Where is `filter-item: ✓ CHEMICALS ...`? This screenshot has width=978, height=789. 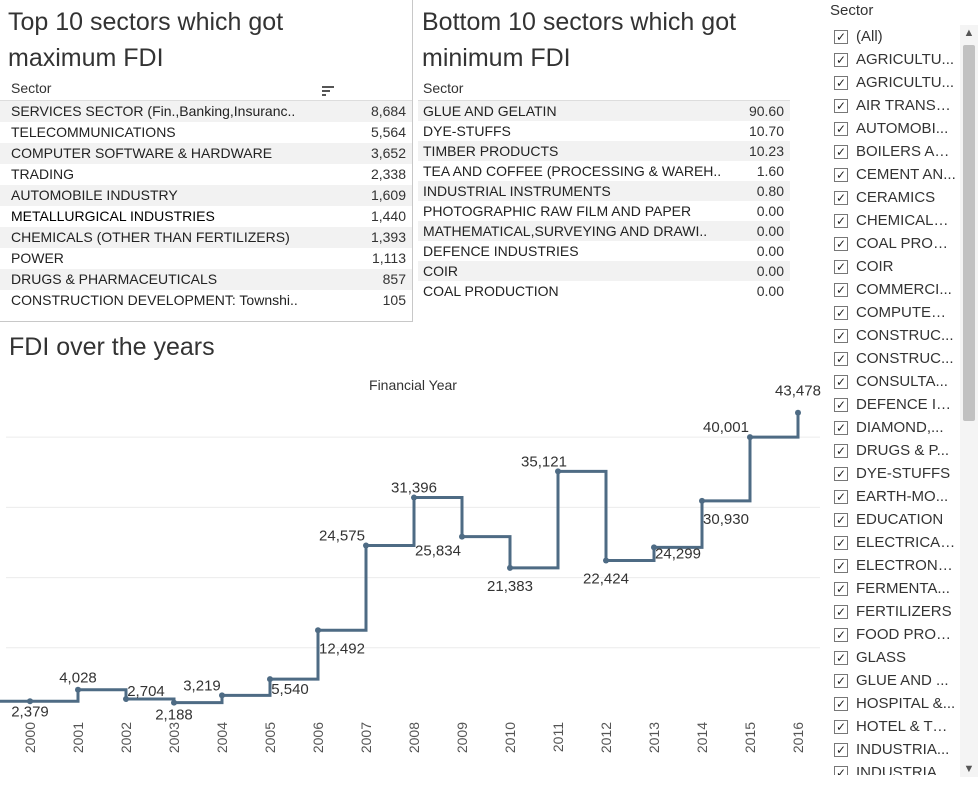 filter-item: ✓ CHEMICALS ... is located at coordinates (897, 220).